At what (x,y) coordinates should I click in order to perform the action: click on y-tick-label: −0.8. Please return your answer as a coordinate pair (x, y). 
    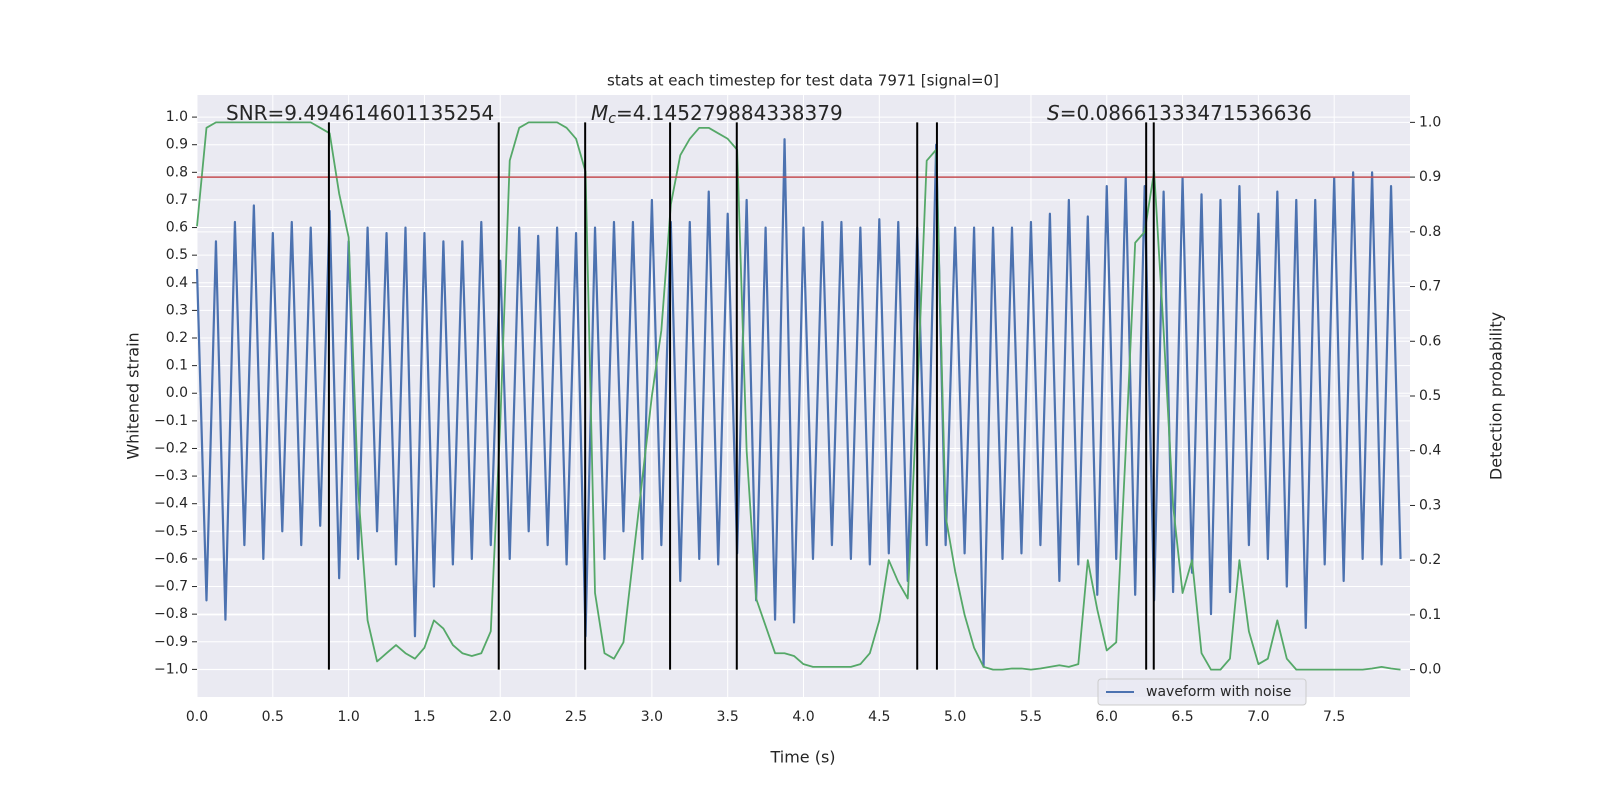
    Looking at the image, I should click on (171, 614).